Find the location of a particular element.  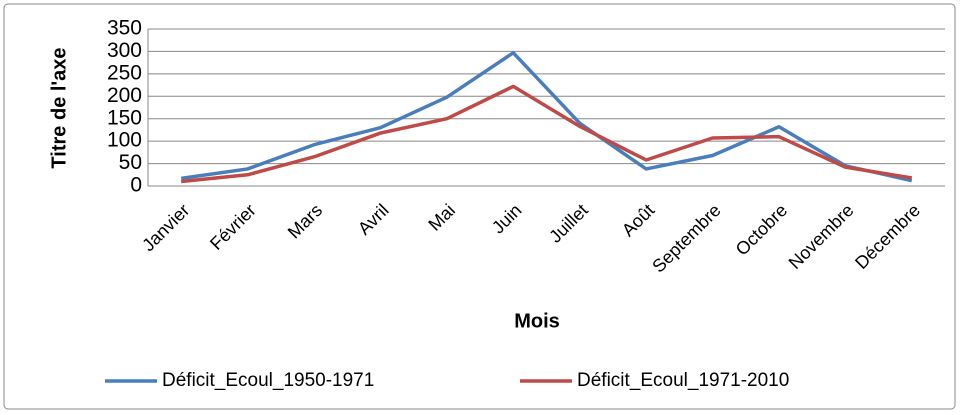

y-tick-label: 250 is located at coordinates (124, 72).